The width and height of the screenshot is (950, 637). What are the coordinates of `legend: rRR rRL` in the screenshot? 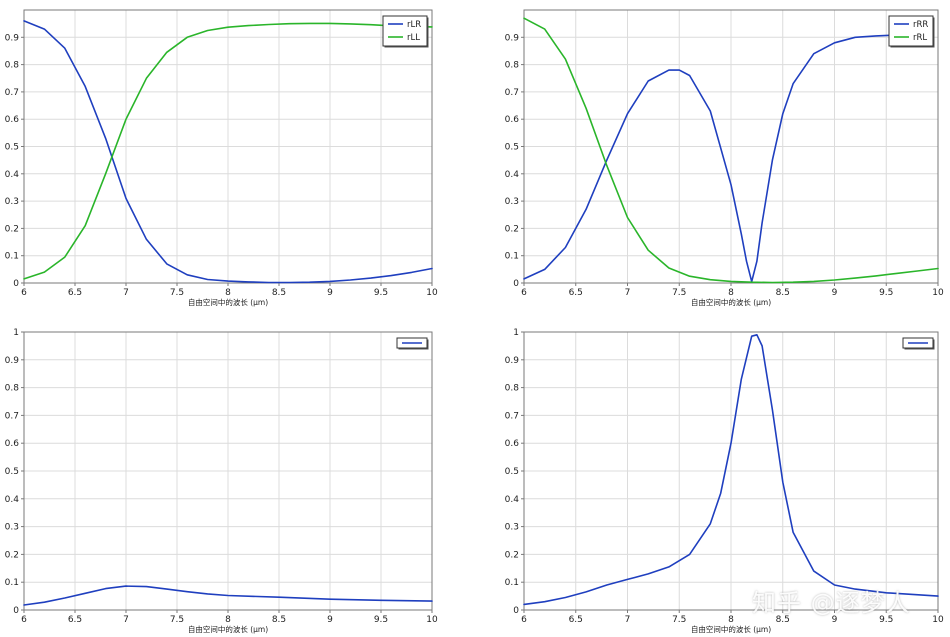 It's located at (911, 31).